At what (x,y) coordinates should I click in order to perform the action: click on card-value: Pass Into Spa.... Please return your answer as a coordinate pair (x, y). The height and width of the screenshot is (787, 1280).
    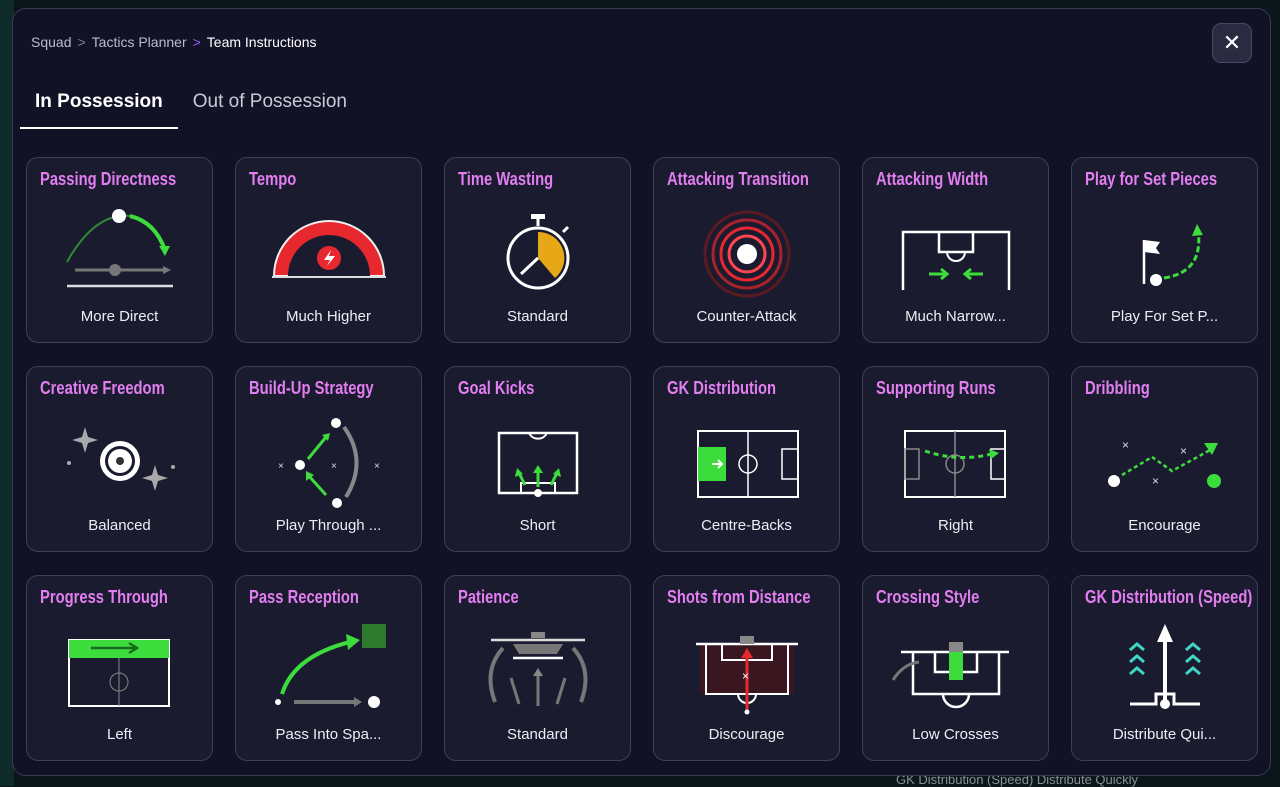
    Looking at the image, I should click on (328, 734).